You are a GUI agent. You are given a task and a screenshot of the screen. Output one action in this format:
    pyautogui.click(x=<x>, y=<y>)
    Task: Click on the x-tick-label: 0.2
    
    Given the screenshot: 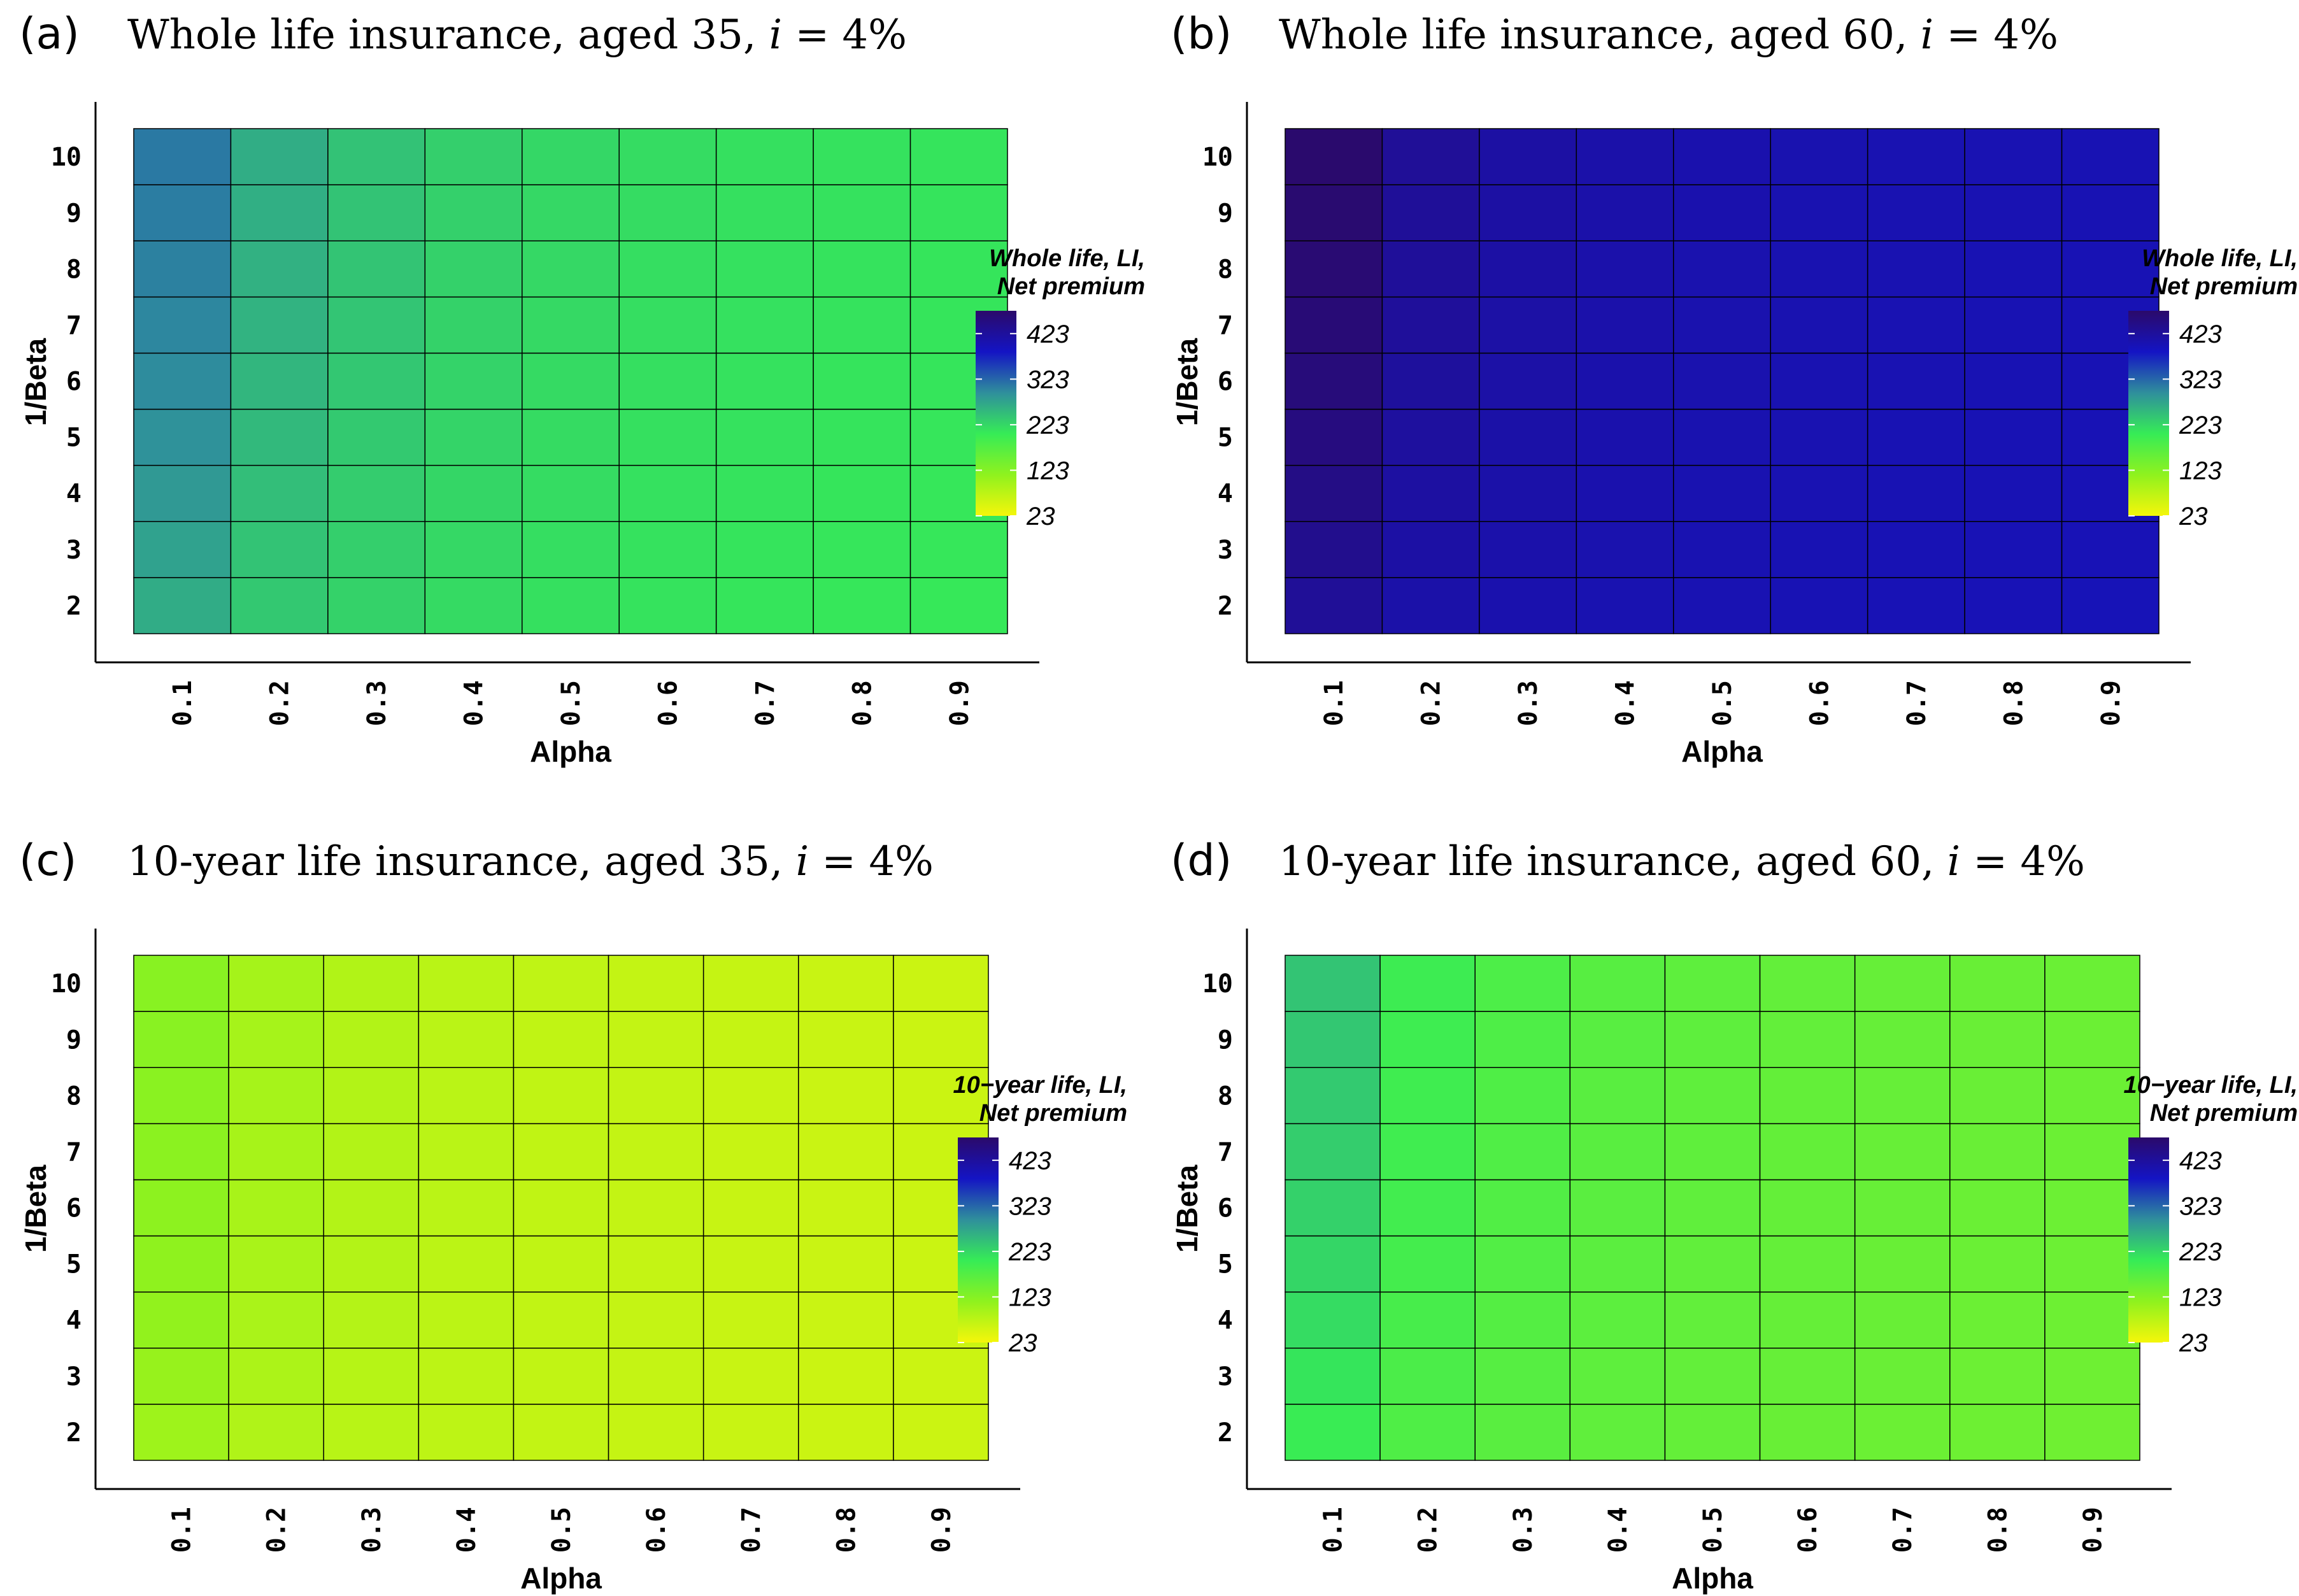 What is the action you would take?
    pyautogui.click(x=1431, y=703)
    